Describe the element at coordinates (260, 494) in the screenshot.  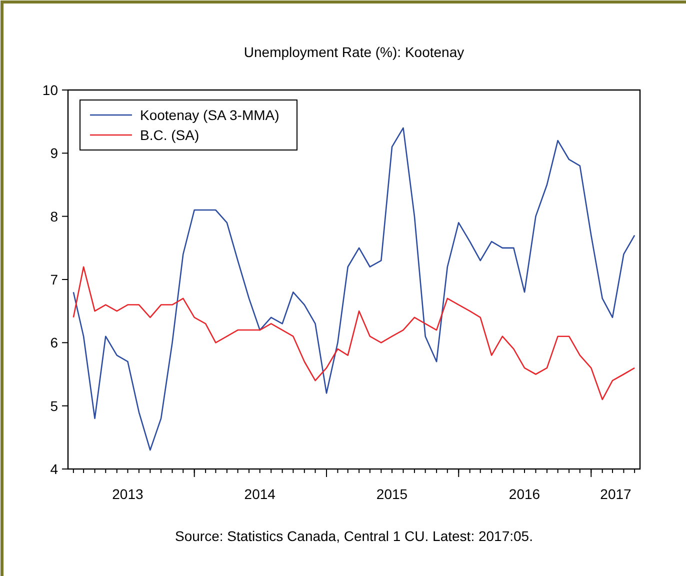
I see `x-tick-label: 2014` at that location.